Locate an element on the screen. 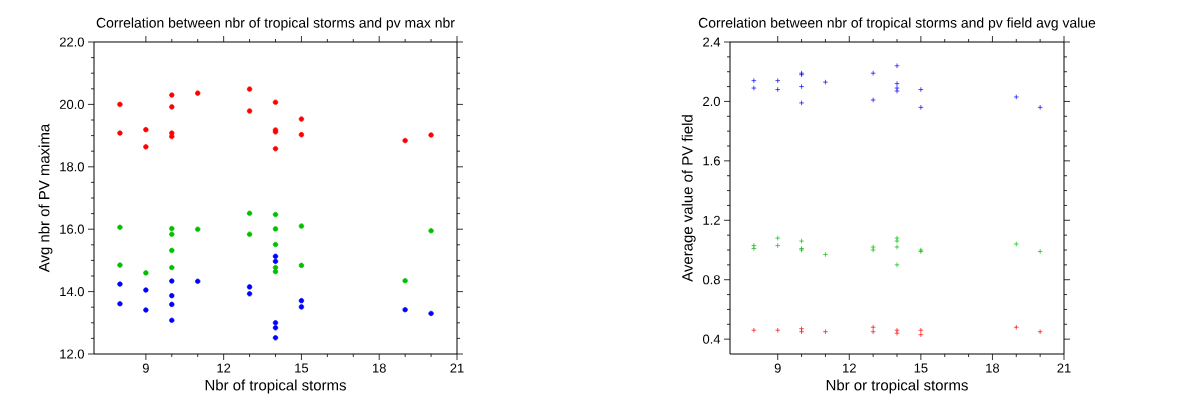 This screenshot has width=1183, height=415. y-tick-label: 16.0 is located at coordinates (72, 229).